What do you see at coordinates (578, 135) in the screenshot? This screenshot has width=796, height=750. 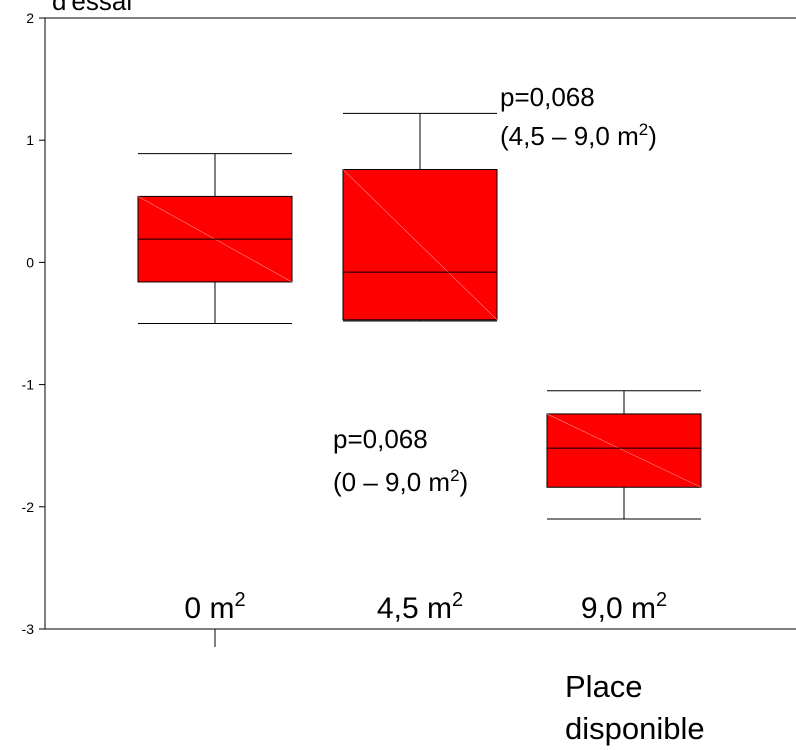 I see `comparison-text: (4,5 – 9,0 m2)` at bounding box center [578, 135].